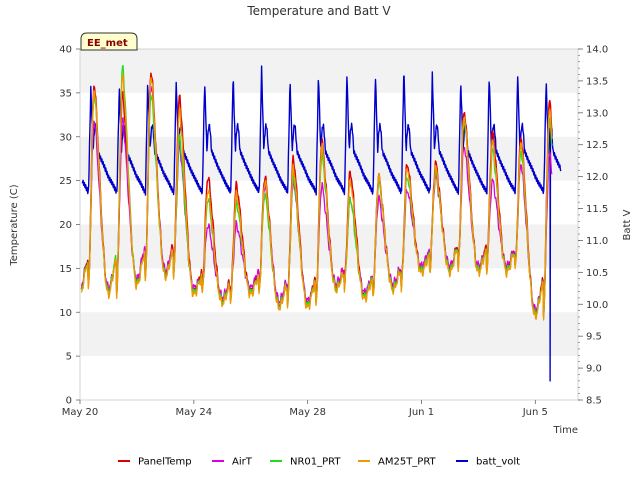  I want to click on y-tick-label: 25, so click(65, 181).